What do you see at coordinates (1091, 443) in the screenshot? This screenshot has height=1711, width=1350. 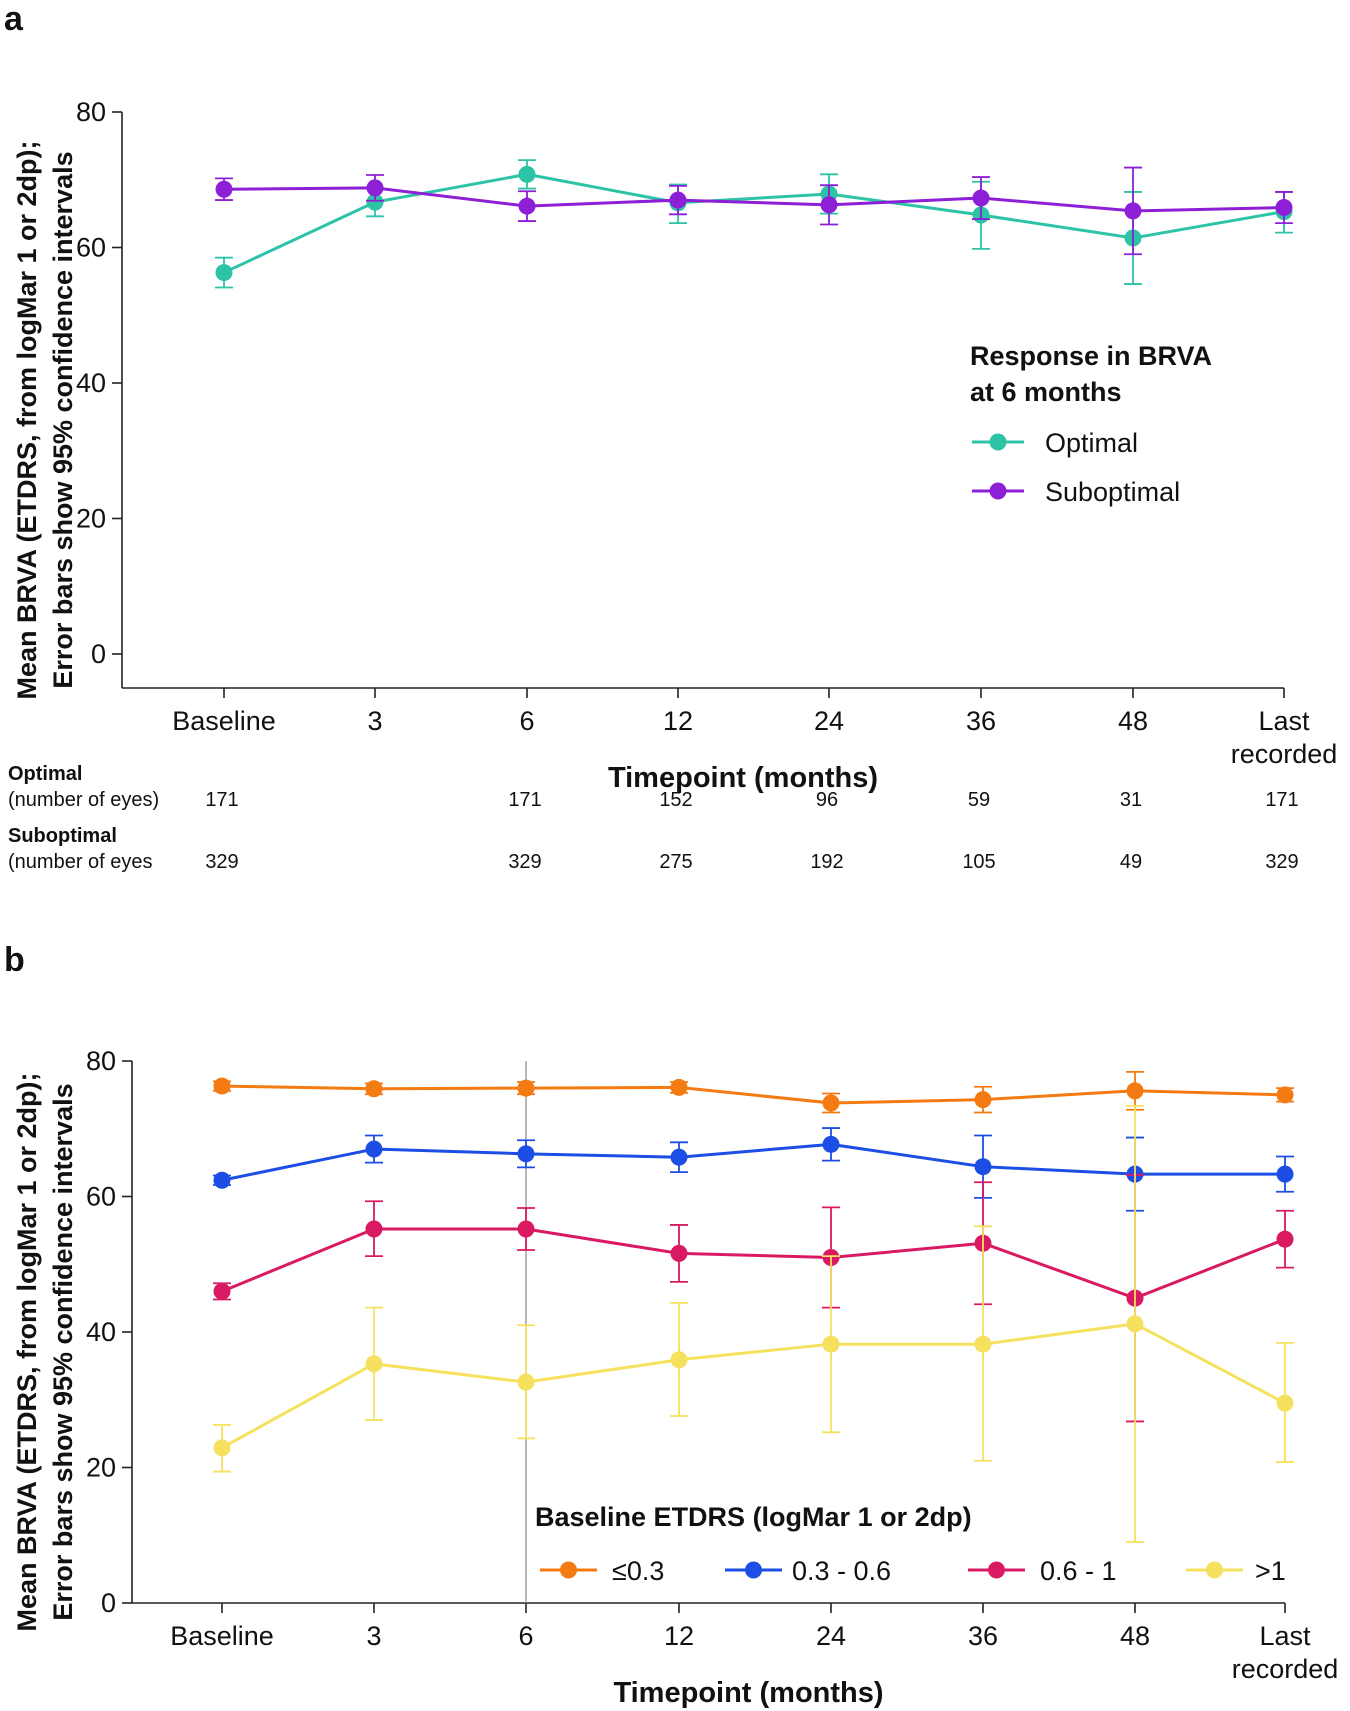 I see `legend-label: Optimal` at bounding box center [1091, 443].